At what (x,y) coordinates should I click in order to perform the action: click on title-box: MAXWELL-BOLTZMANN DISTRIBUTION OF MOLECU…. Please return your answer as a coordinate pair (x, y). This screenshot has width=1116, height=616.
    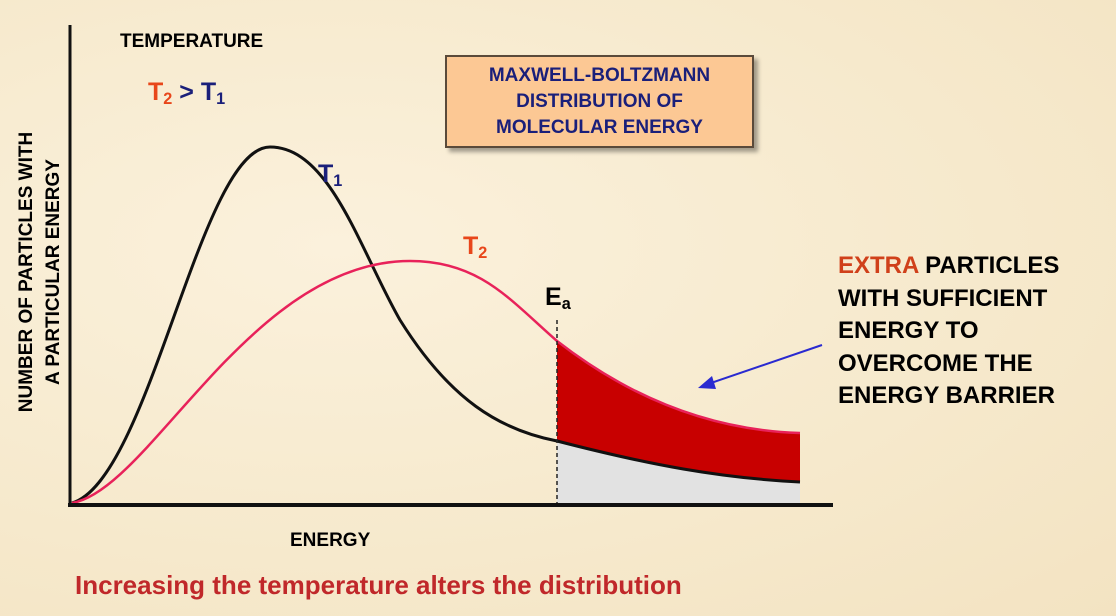
    Looking at the image, I should click on (599, 101).